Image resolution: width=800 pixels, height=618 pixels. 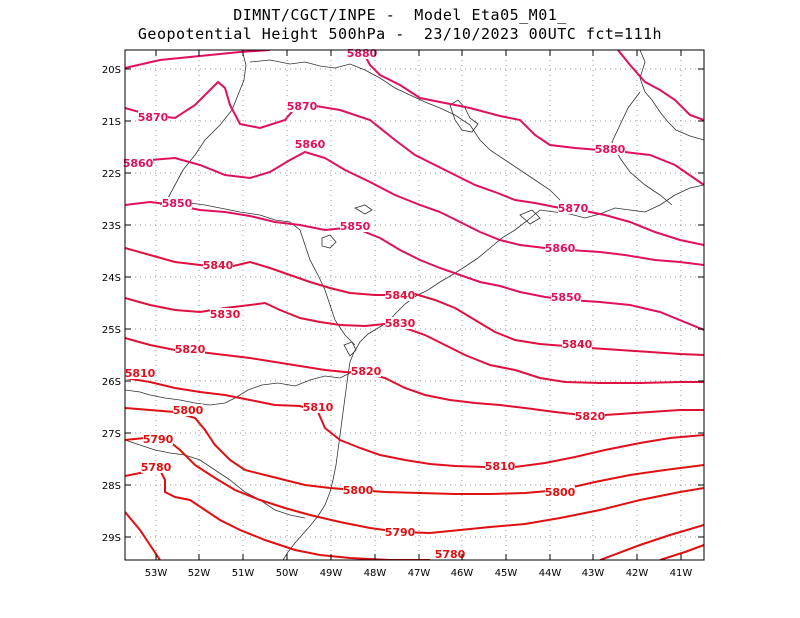 I want to click on lon-tick-label: 47W, so click(x=419, y=573).